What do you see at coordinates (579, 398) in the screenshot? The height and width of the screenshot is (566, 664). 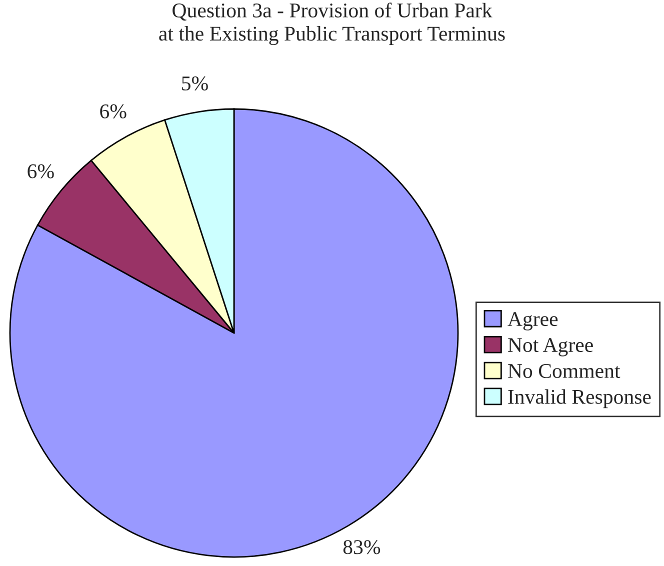 I see `legend-label: Invalid Response` at bounding box center [579, 398].